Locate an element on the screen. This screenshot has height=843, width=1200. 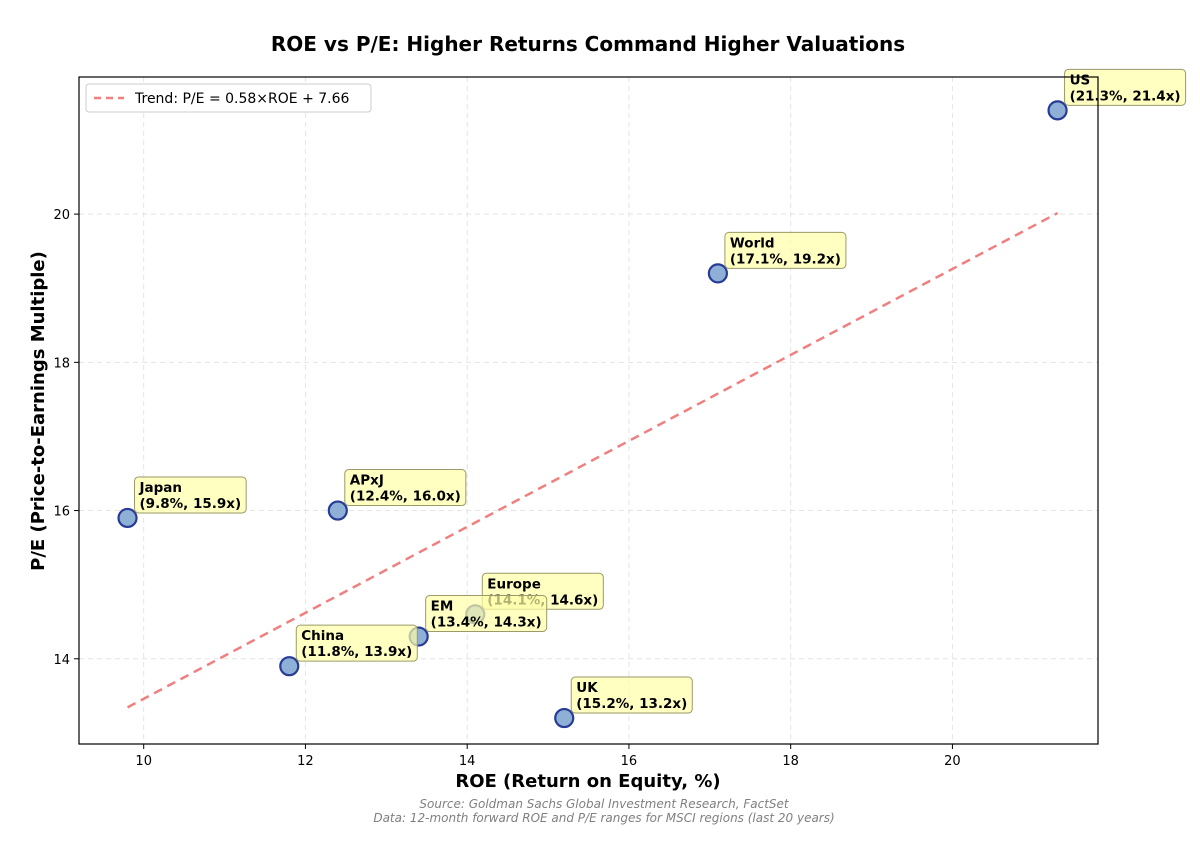
legend-box is located at coordinates (228, 98).